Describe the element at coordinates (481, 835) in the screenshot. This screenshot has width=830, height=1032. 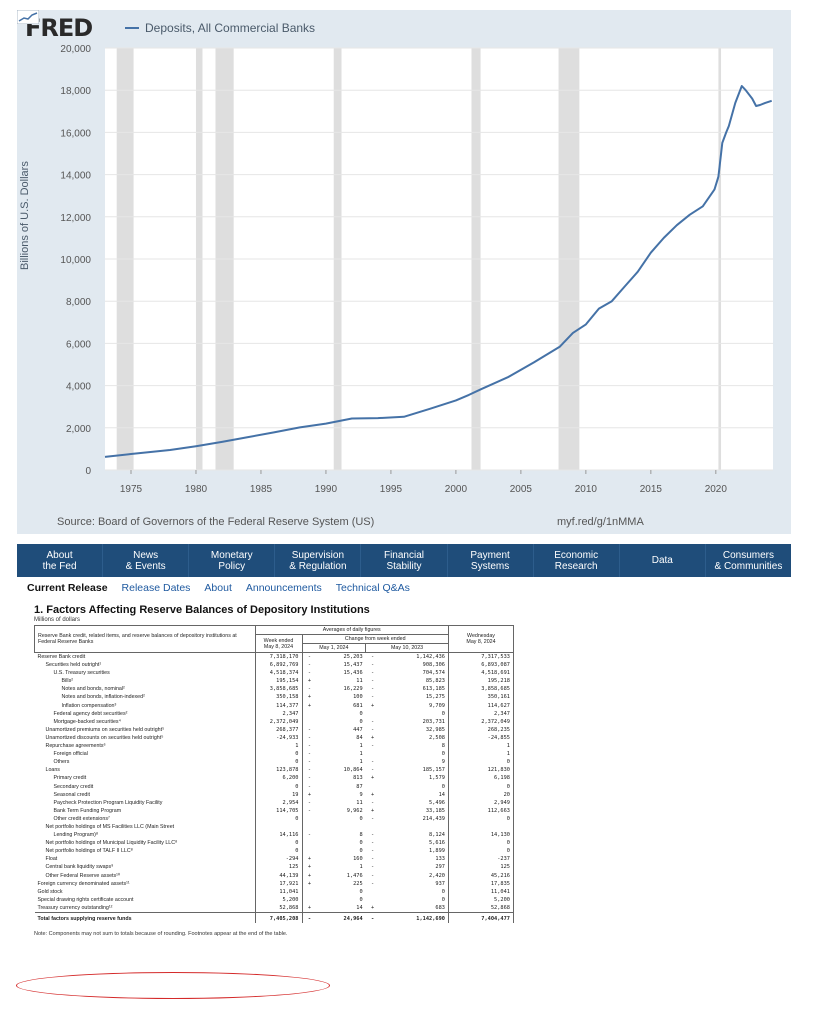
I see `cell-wednesday: 14,130` at that location.